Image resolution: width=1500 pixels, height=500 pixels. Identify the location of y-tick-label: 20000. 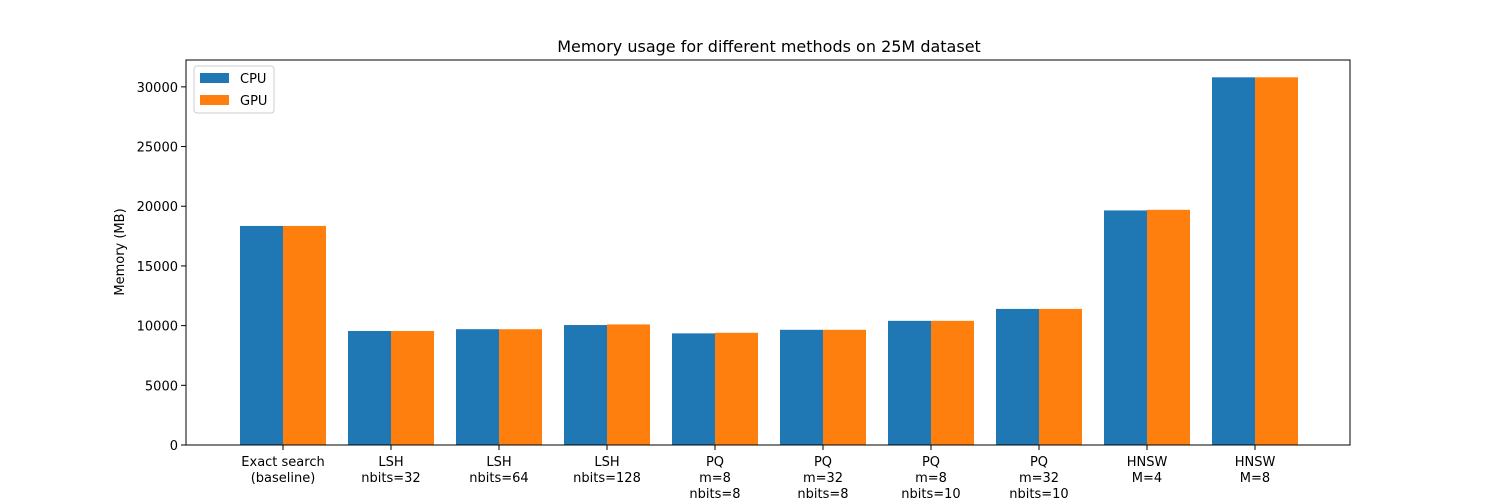
(157, 207).